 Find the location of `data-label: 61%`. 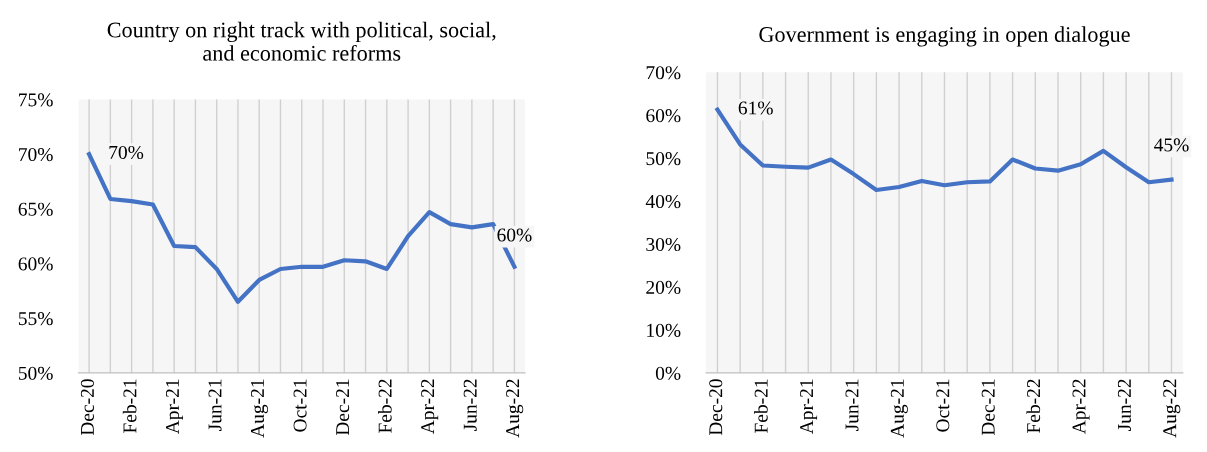

data-label: 61% is located at coordinates (755, 108).